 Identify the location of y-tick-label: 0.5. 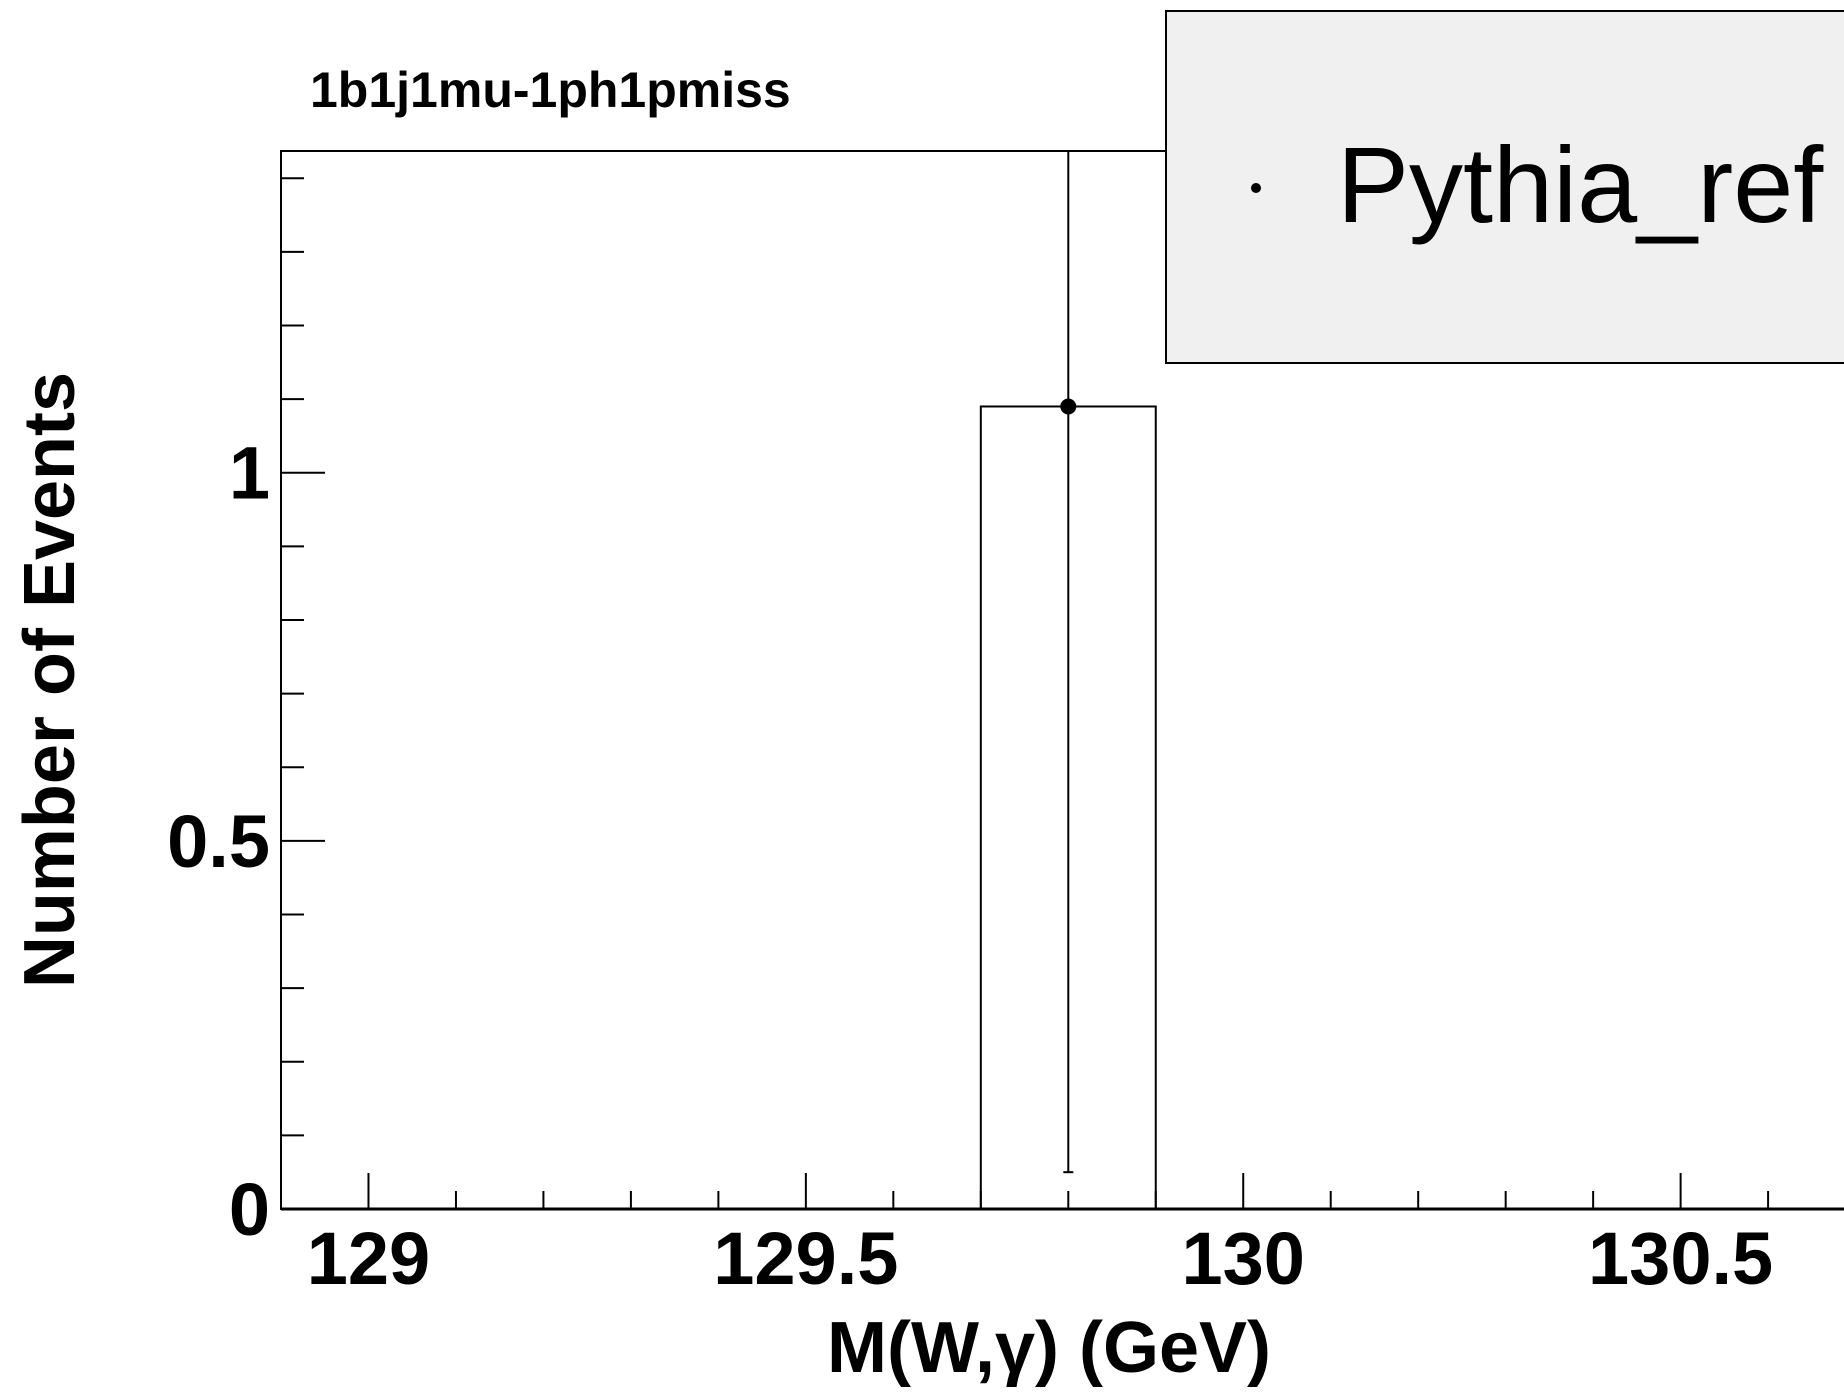
(218, 841).